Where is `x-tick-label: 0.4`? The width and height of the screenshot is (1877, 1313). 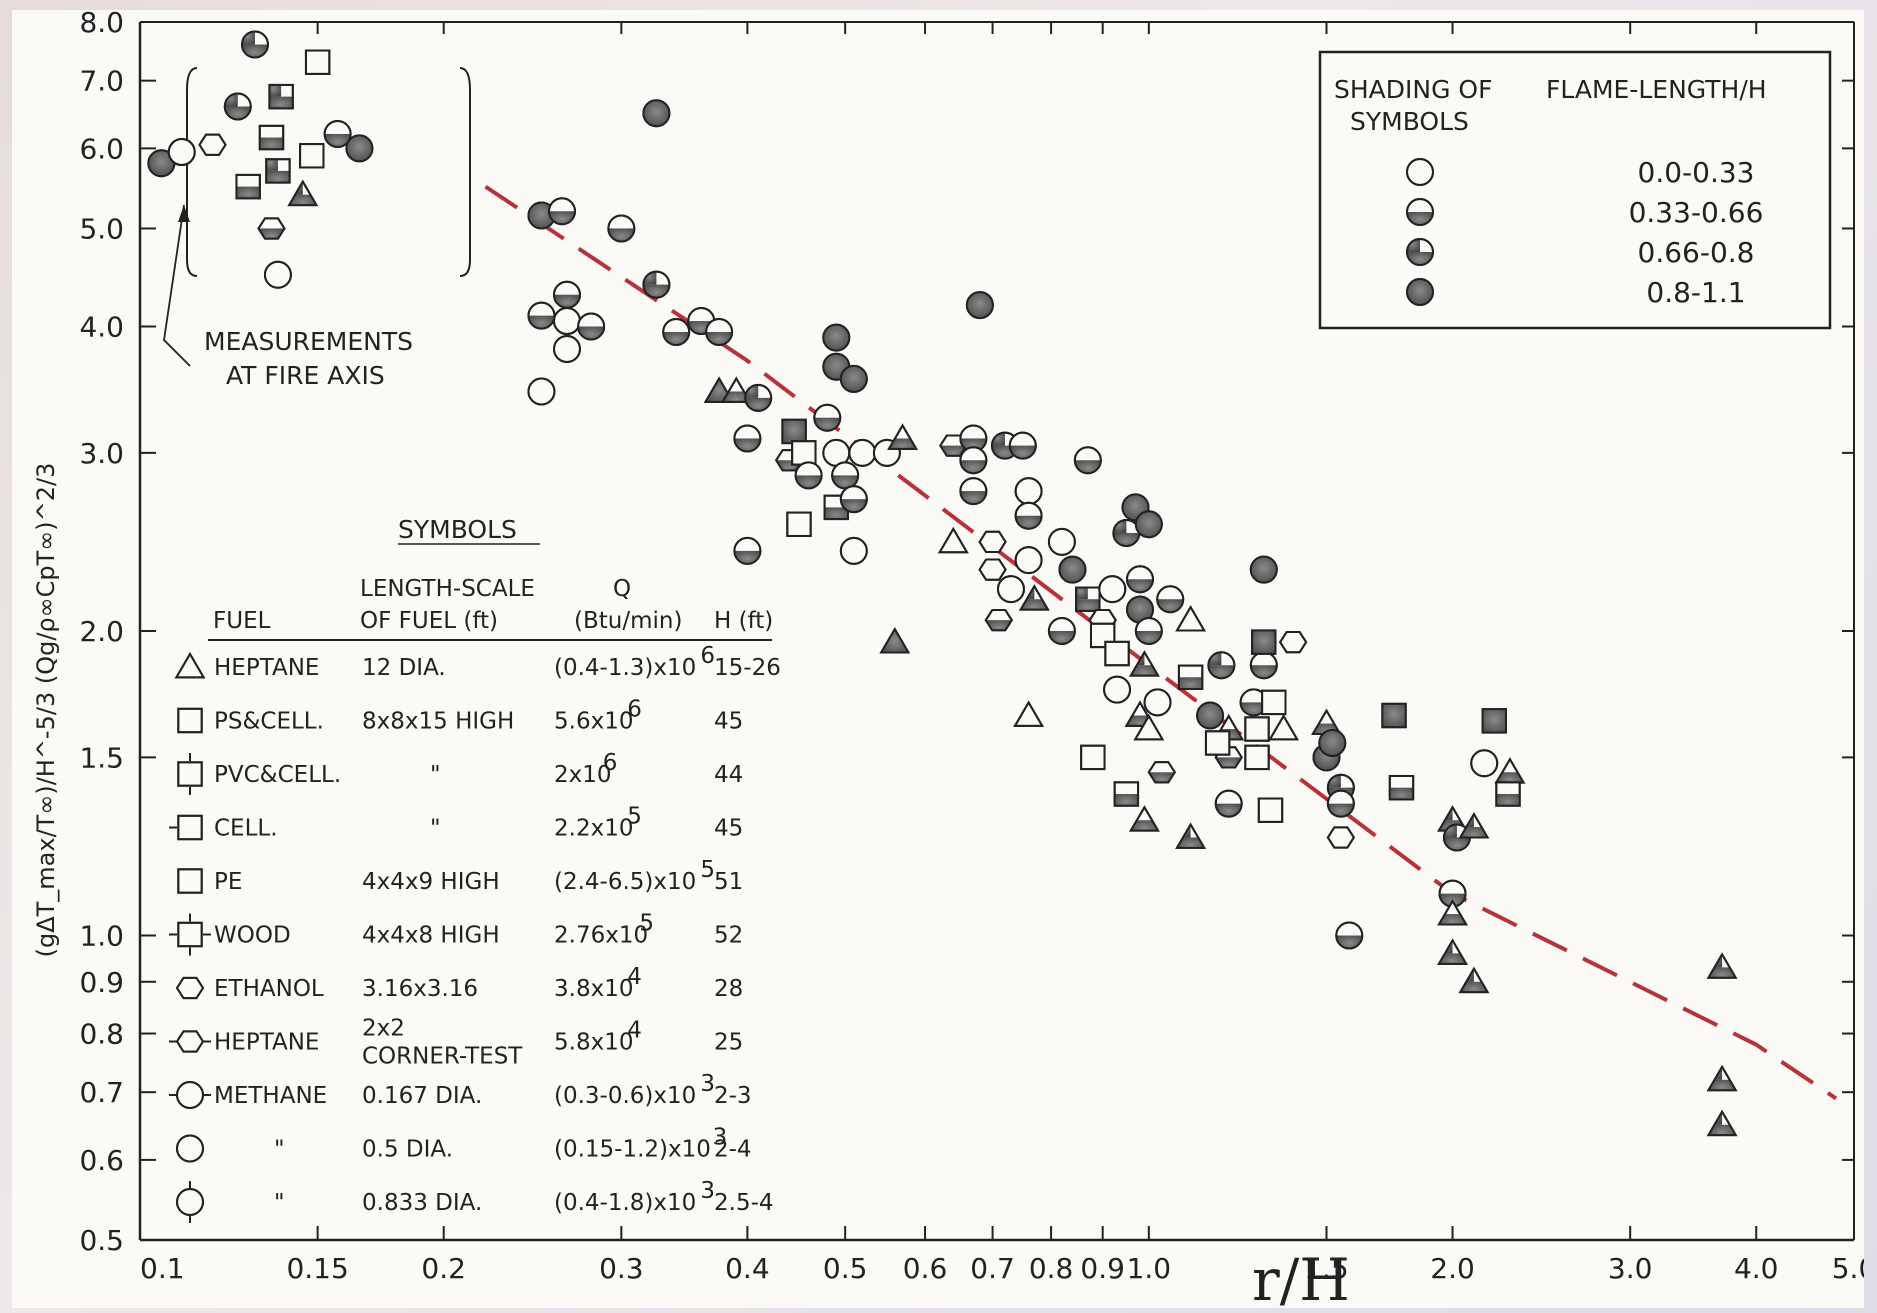 x-tick-label: 0.4 is located at coordinates (747, 1268).